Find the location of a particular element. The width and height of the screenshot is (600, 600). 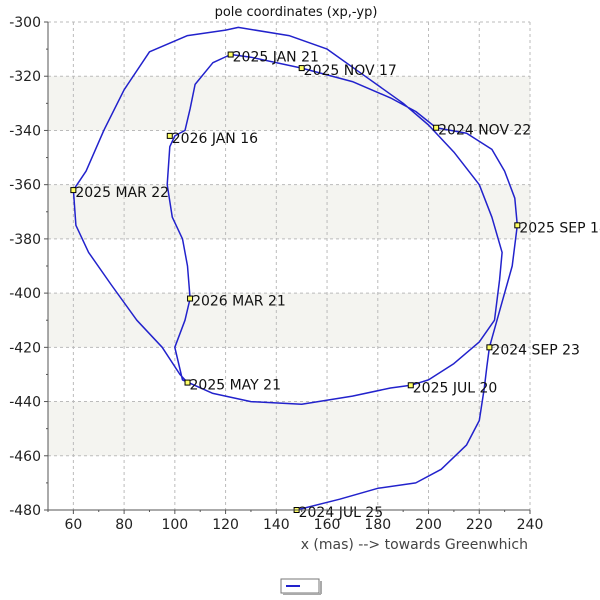

x-tick-label: 220 is located at coordinates (479, 525).